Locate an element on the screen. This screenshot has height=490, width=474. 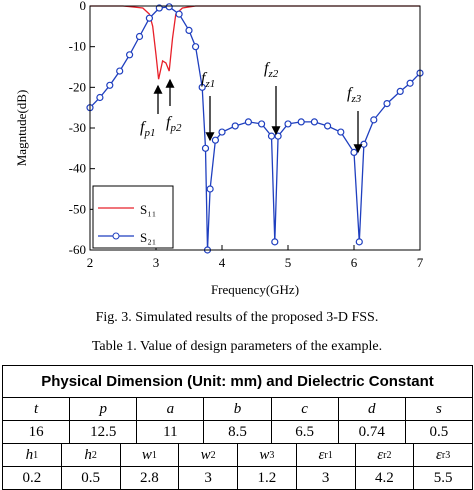
symbol-sub: r1 is located at coordinates (328, 455).